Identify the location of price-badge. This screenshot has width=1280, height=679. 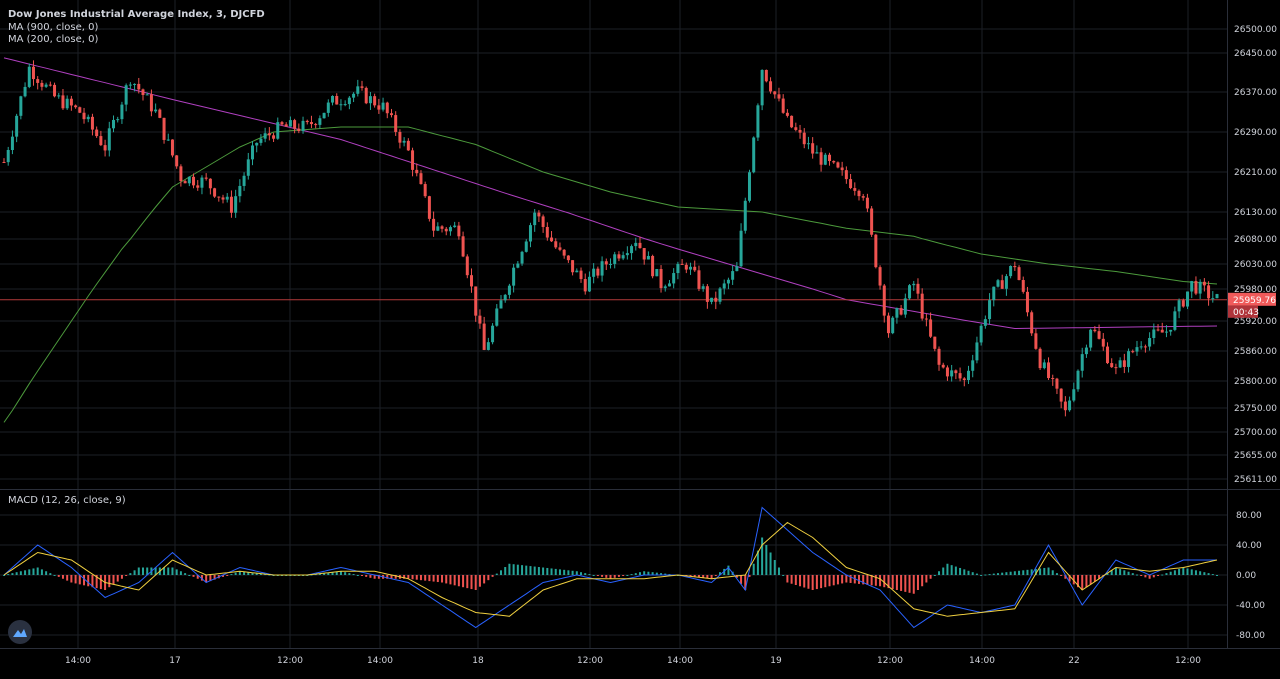
(1252, 299).